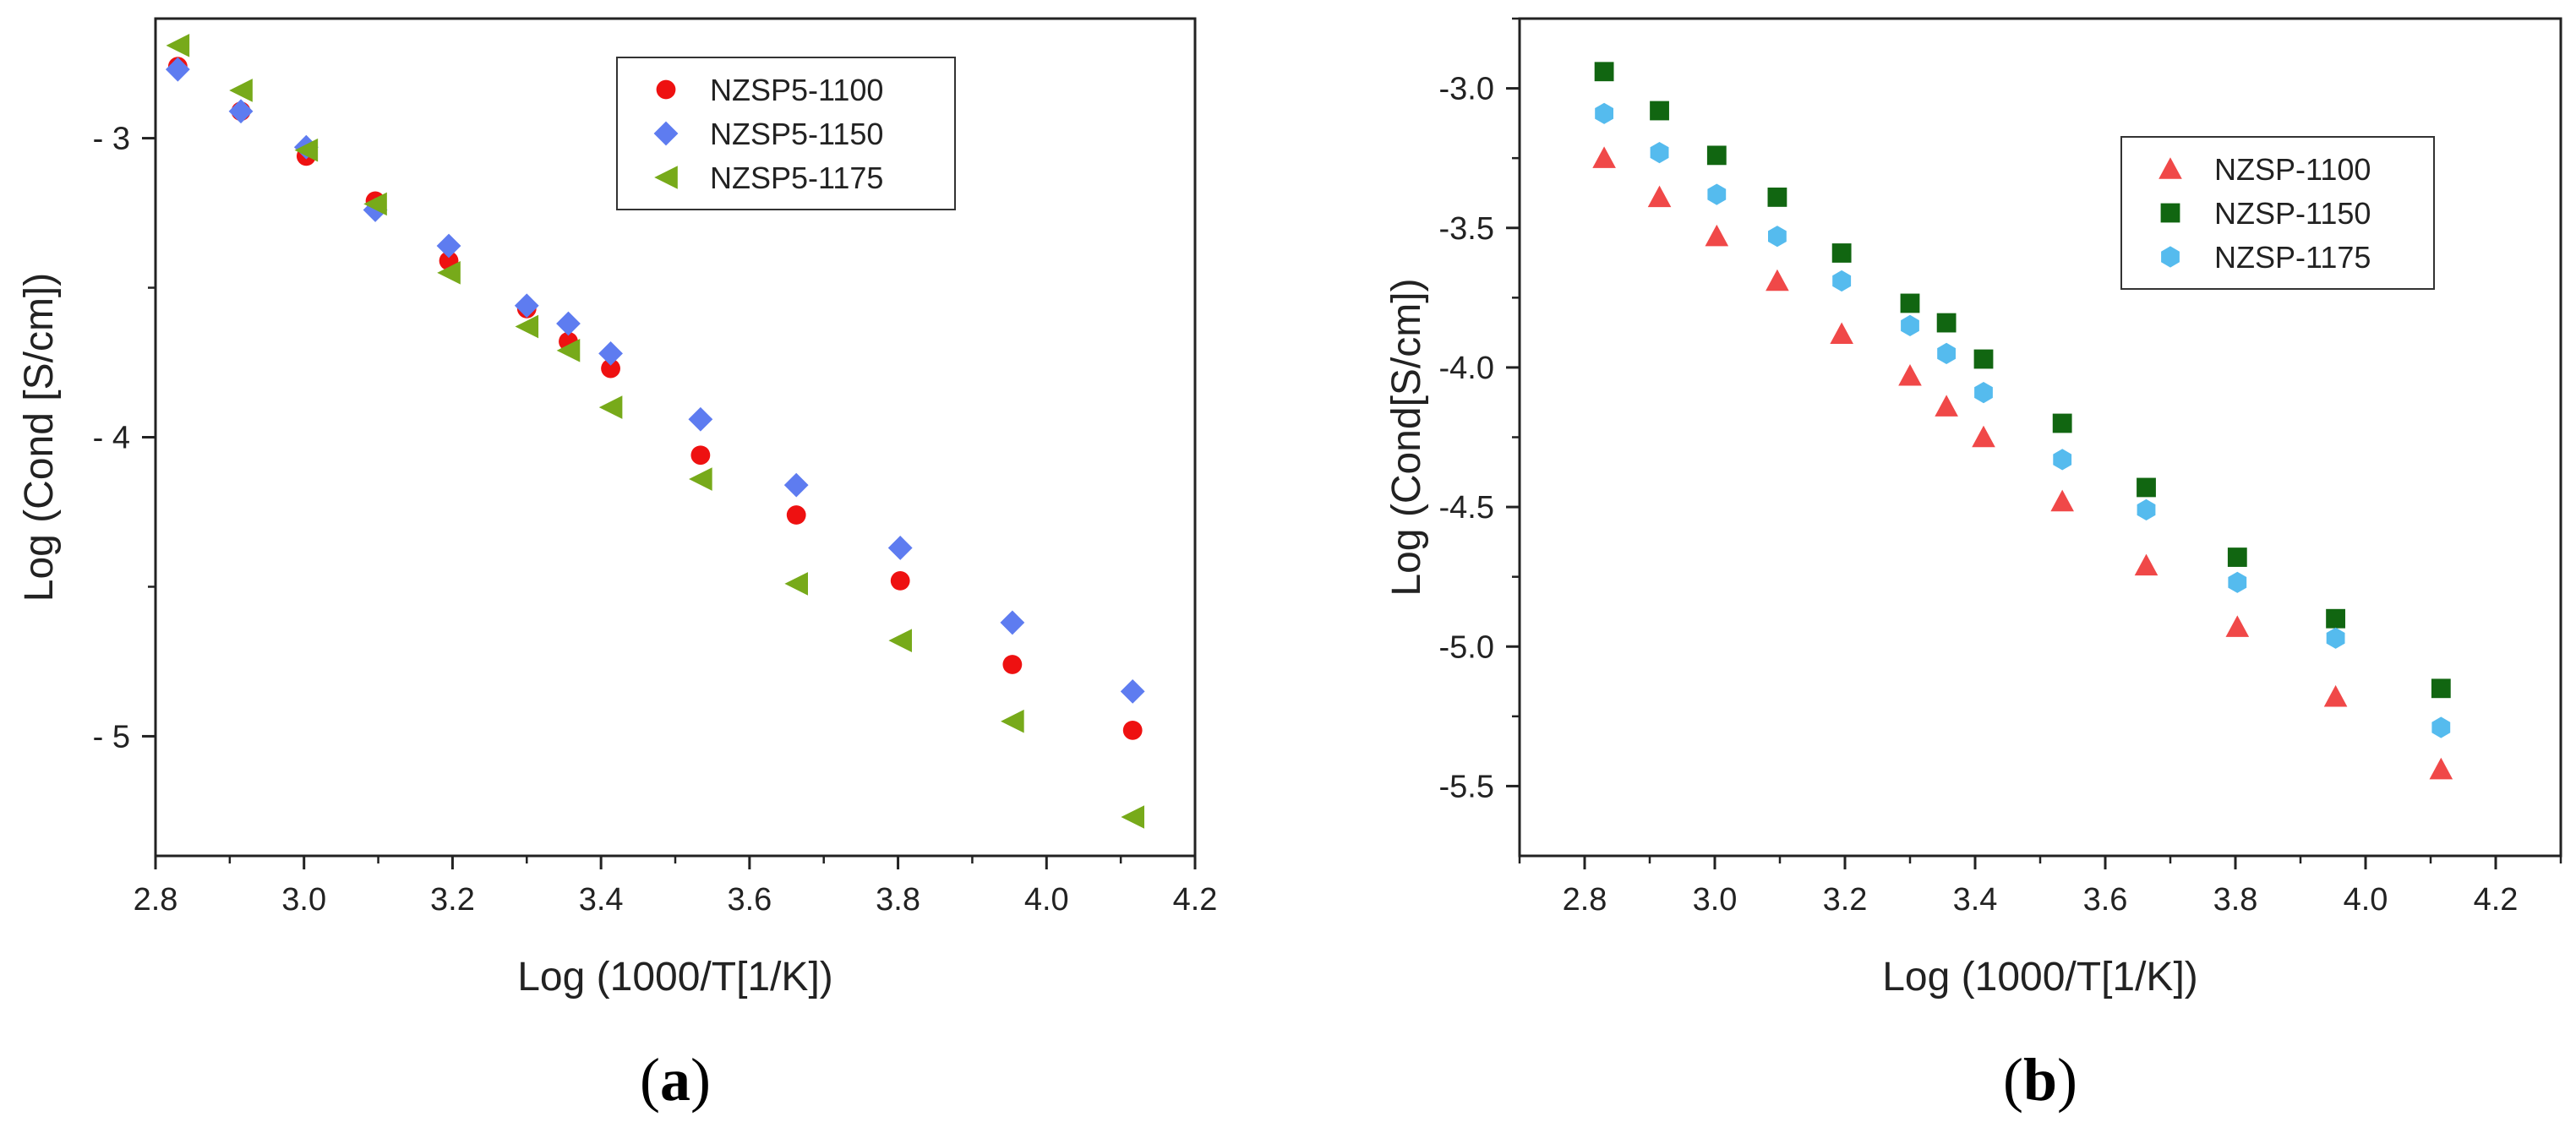  What do you see at coordinates (1466, 369) in the screenshot?
I see `y-tick-label: -4.0` at bounding box center [1466, 369].